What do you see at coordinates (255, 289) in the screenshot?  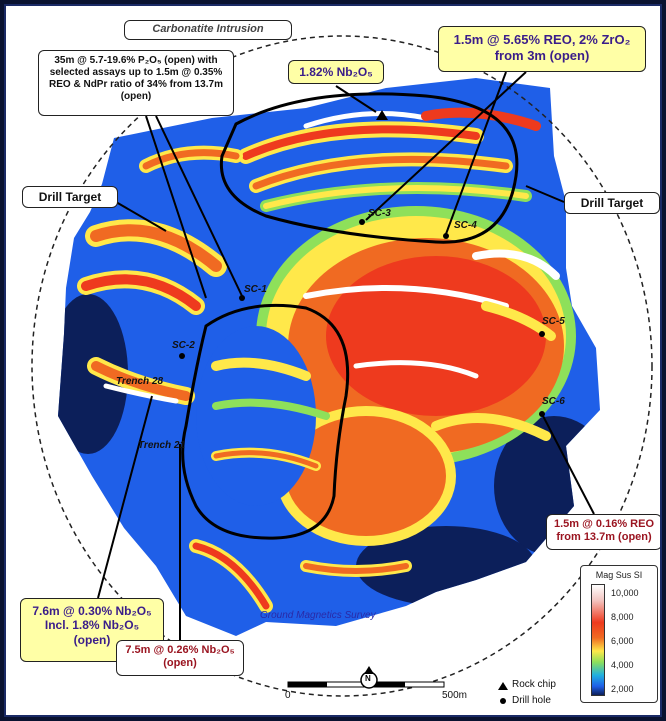 I see `label-sc1: SC-1` at bounding box center [255, 289].